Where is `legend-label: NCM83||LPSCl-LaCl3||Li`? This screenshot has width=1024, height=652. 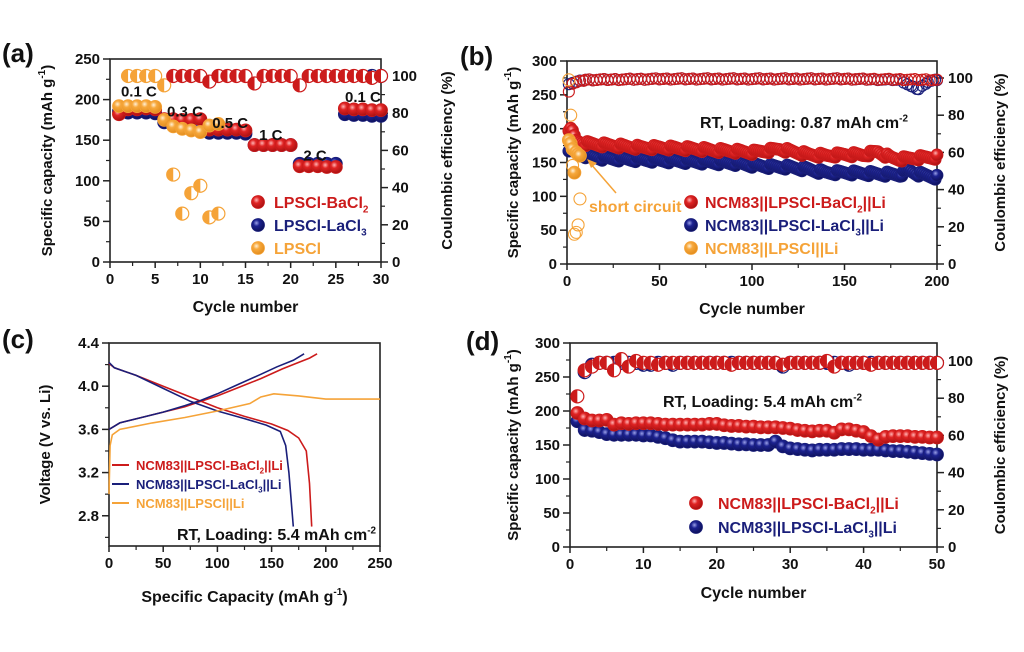 legend-label: NCM83||LPSCl-LaCl3||Li is located at coordinates (794, 228).